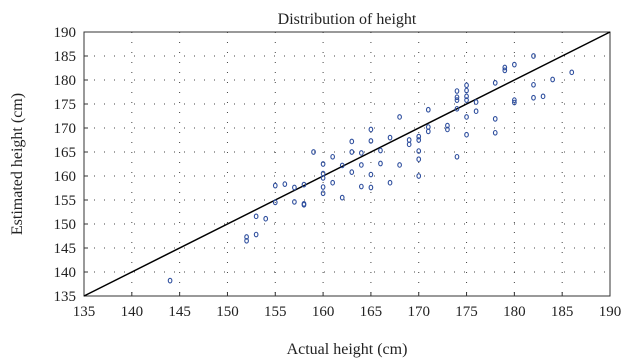 Image resolution: width=623 pixels, height=362 pixels. What do you see at coordinates (65, 129) in the screenshot?
I see `y-tick-label: 170` at bounding box center [65, 129].